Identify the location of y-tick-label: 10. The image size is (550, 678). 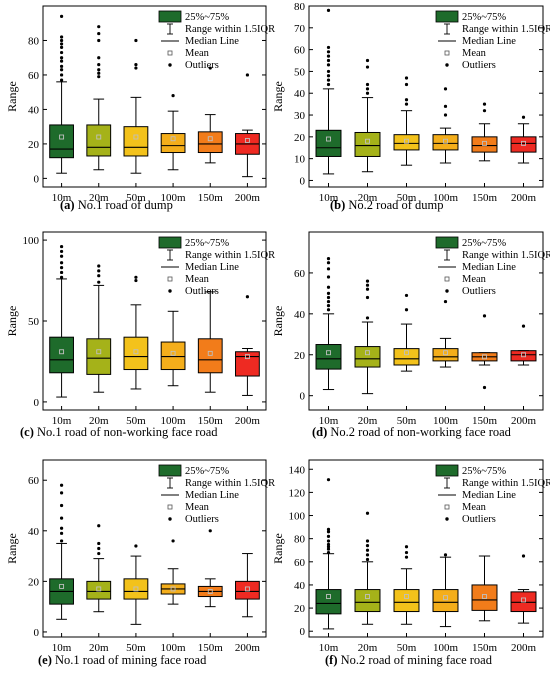
(300, 160).